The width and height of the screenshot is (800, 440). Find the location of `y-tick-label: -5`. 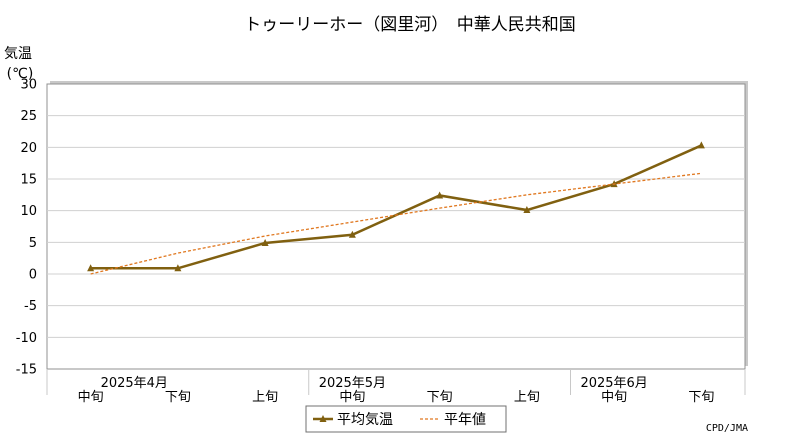

y-tick-label: -5 is located at coordinates (30, 306).